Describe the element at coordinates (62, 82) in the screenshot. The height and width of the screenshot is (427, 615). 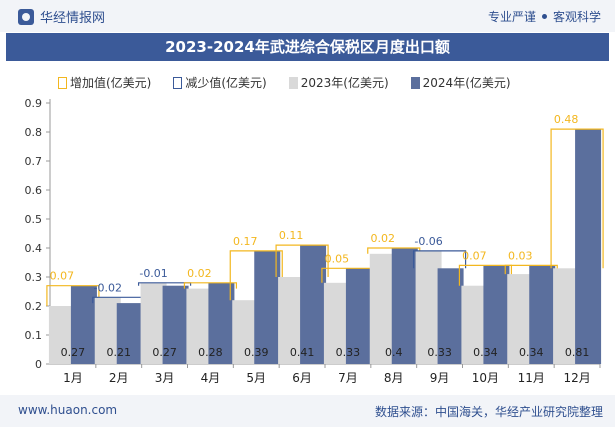
I see `legend-swatch-increase` at that location.